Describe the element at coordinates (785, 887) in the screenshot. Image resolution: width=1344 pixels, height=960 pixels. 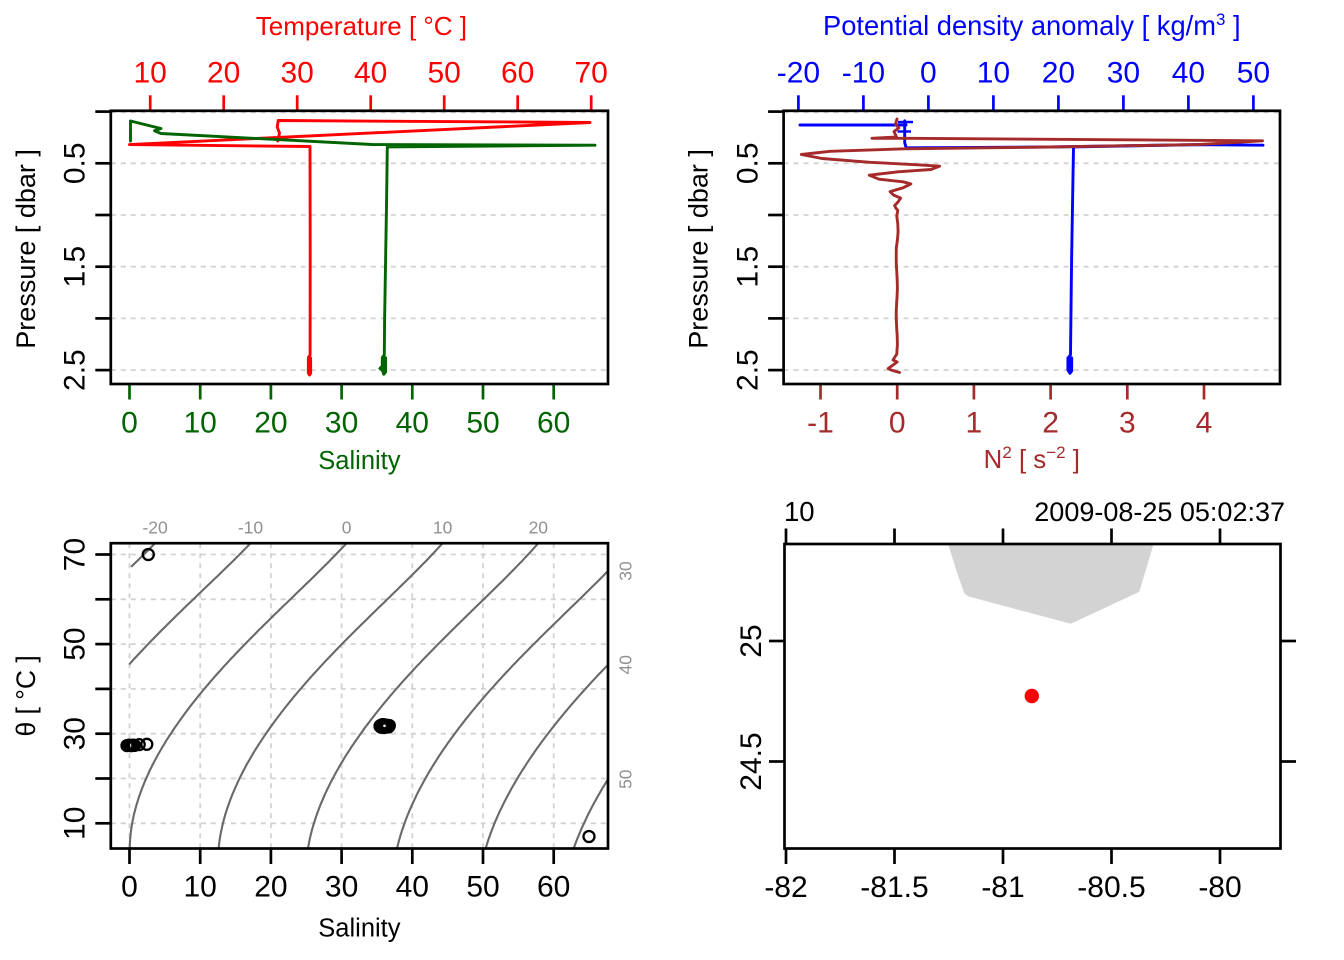
I see `svg-text: -82` at that location.